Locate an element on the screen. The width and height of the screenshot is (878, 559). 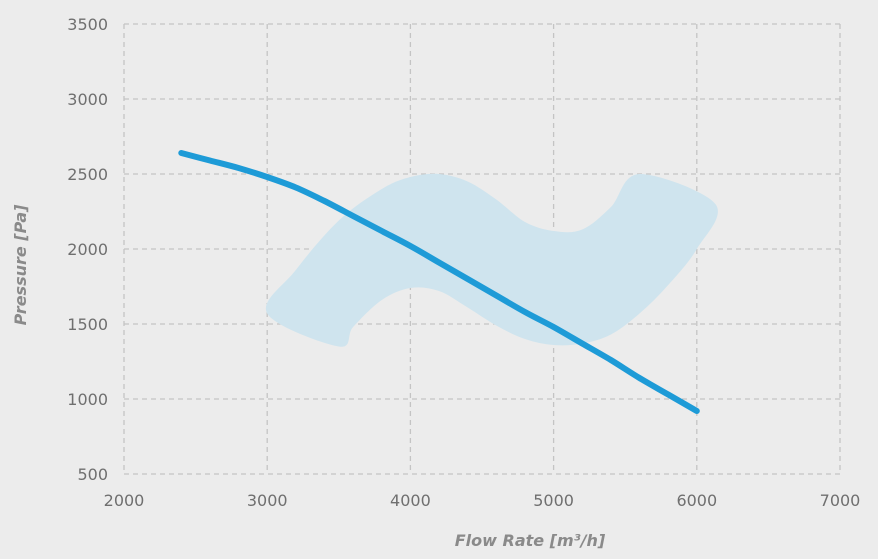
y-tick-label: 1000 is located at coordinates (87, 399).